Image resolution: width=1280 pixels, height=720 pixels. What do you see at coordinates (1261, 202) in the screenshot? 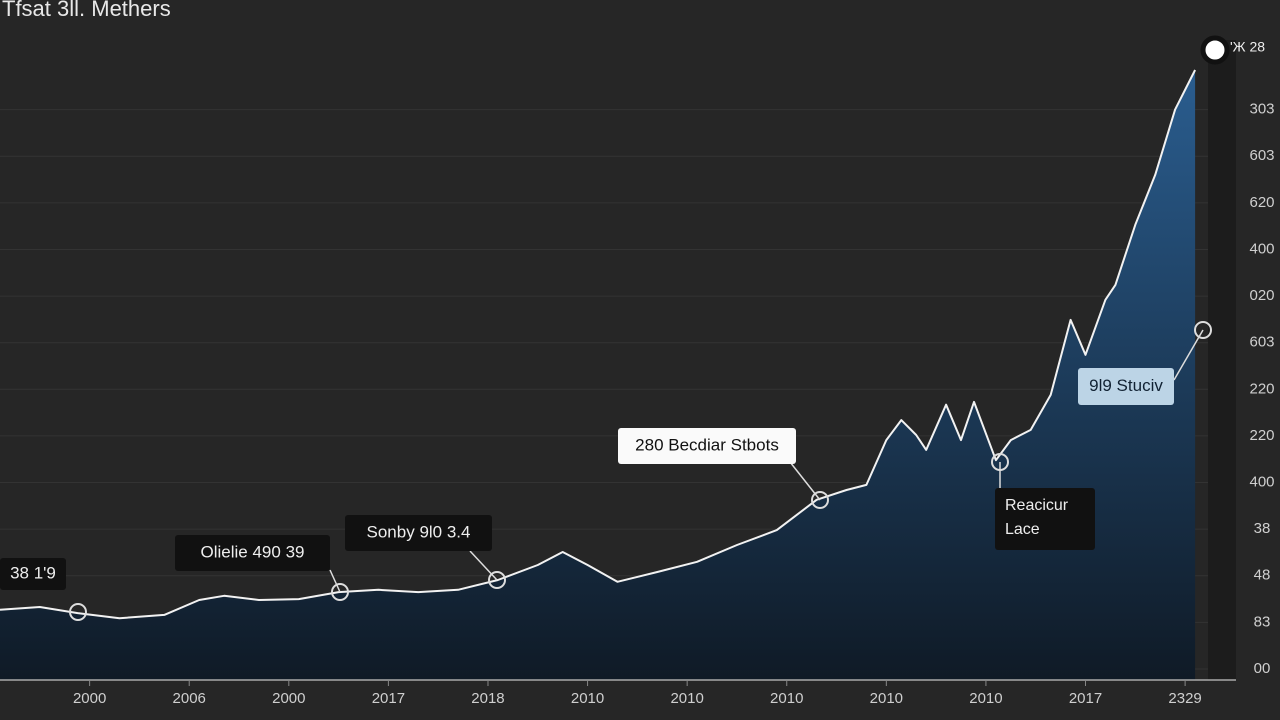
I see `y-tick-label: 620` at bounding box center [1261, 202].